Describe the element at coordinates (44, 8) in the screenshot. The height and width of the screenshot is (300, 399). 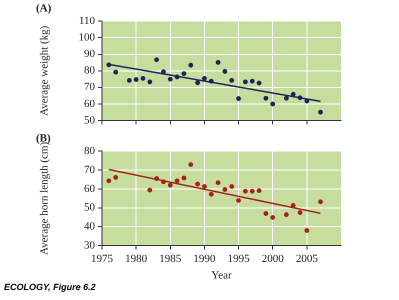
I see `chart-title: (A)` at that location.